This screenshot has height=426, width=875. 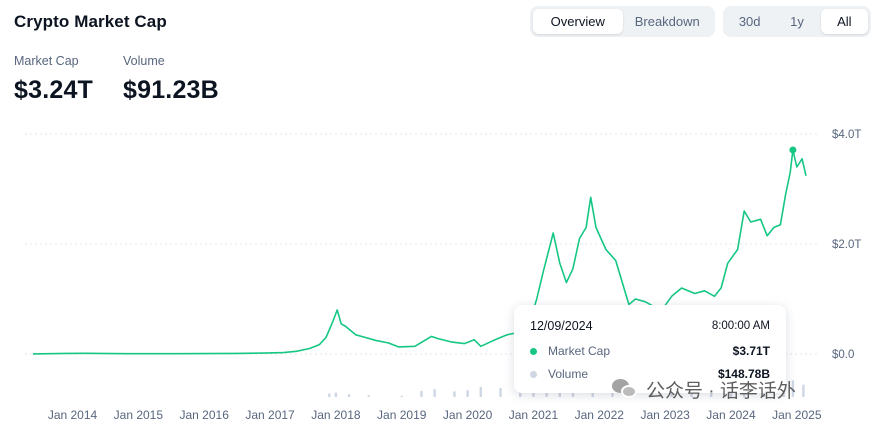 What do you see at coordinates (797, 415) in the screenshot?
I see `x-tick-label: Jan 2025` at bounding box center [797, 415].